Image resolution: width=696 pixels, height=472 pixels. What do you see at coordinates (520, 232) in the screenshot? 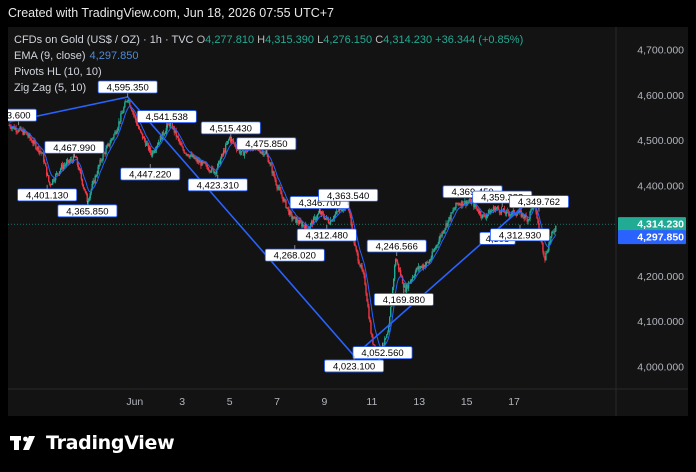
I see `pivot-label: 4,312.930` at bounding box center [520, 232].